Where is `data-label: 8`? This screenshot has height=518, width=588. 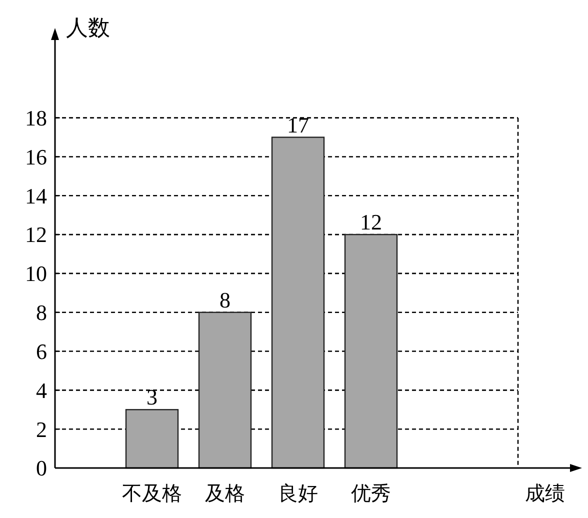 data-label: 8 is located at coordinates (225, 299).